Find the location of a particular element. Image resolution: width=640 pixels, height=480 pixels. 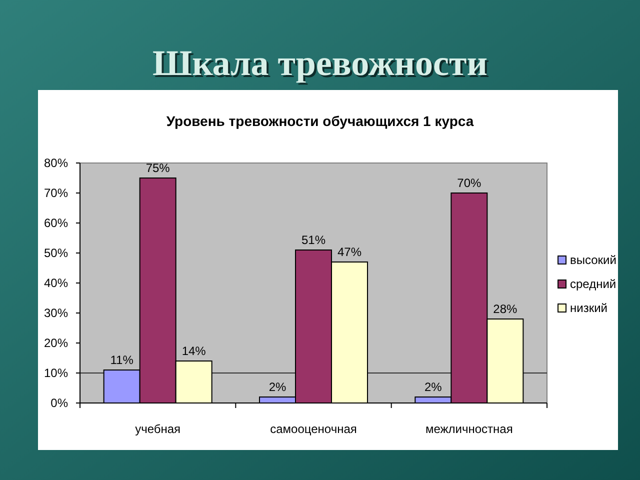

x-tick-label: самооценочная is located at coordinates (313, 429).